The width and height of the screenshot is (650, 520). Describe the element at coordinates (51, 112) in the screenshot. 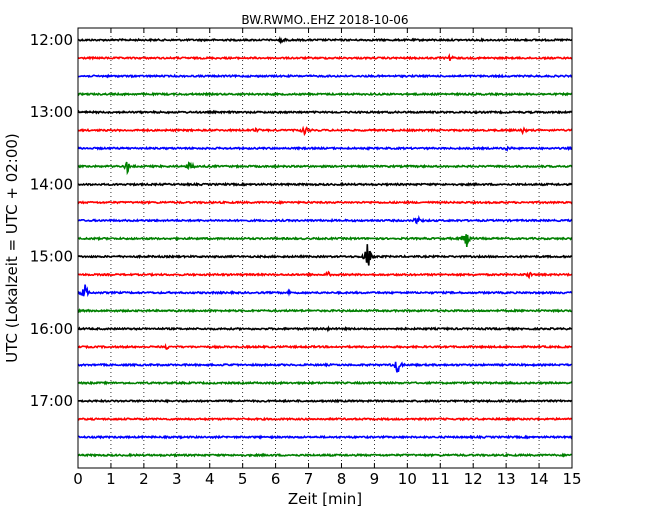

I see `y-tick-label: 13:00` at that location.